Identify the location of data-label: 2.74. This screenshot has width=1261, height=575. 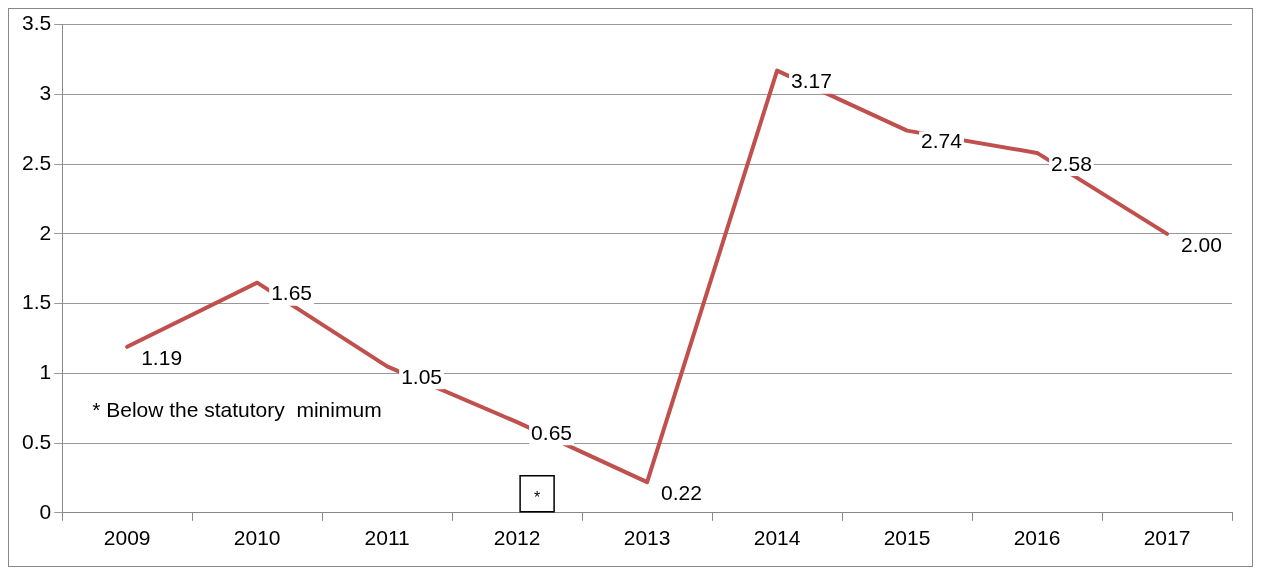
(942, 141).